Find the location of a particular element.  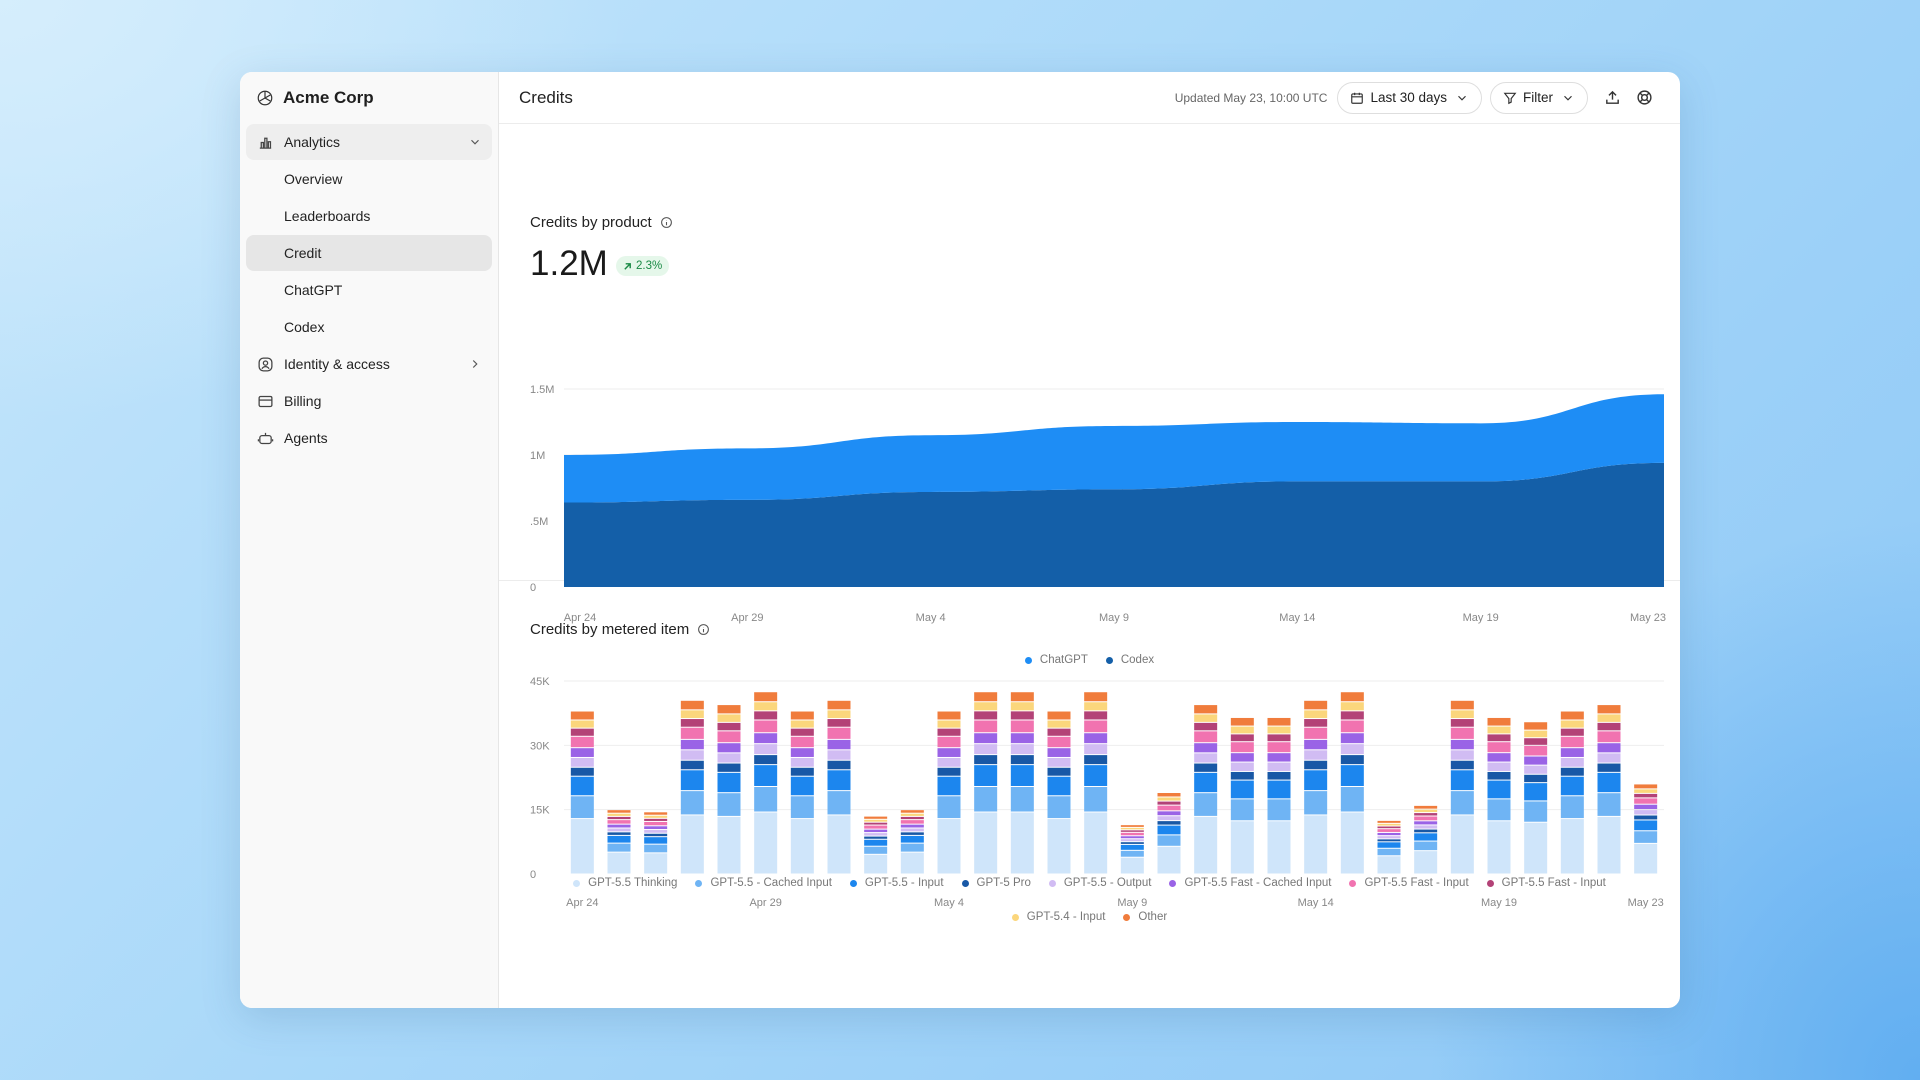

legend-item: GPT-5.5 - Output is located at coordinates (1100, 883).